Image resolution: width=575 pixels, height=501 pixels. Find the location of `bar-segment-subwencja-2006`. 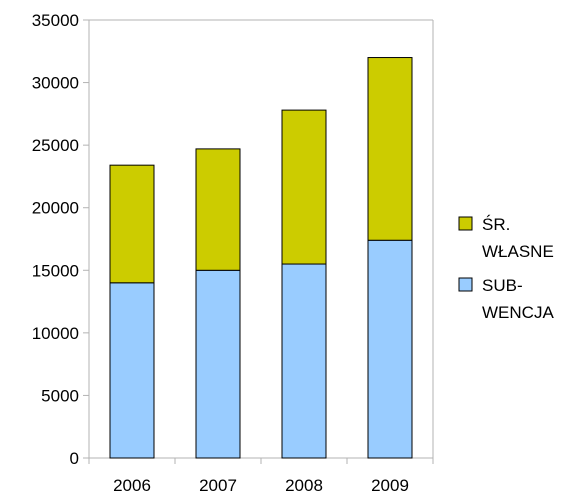

bar-segment-subwencja-2006 is located at coordinates (132, 370).